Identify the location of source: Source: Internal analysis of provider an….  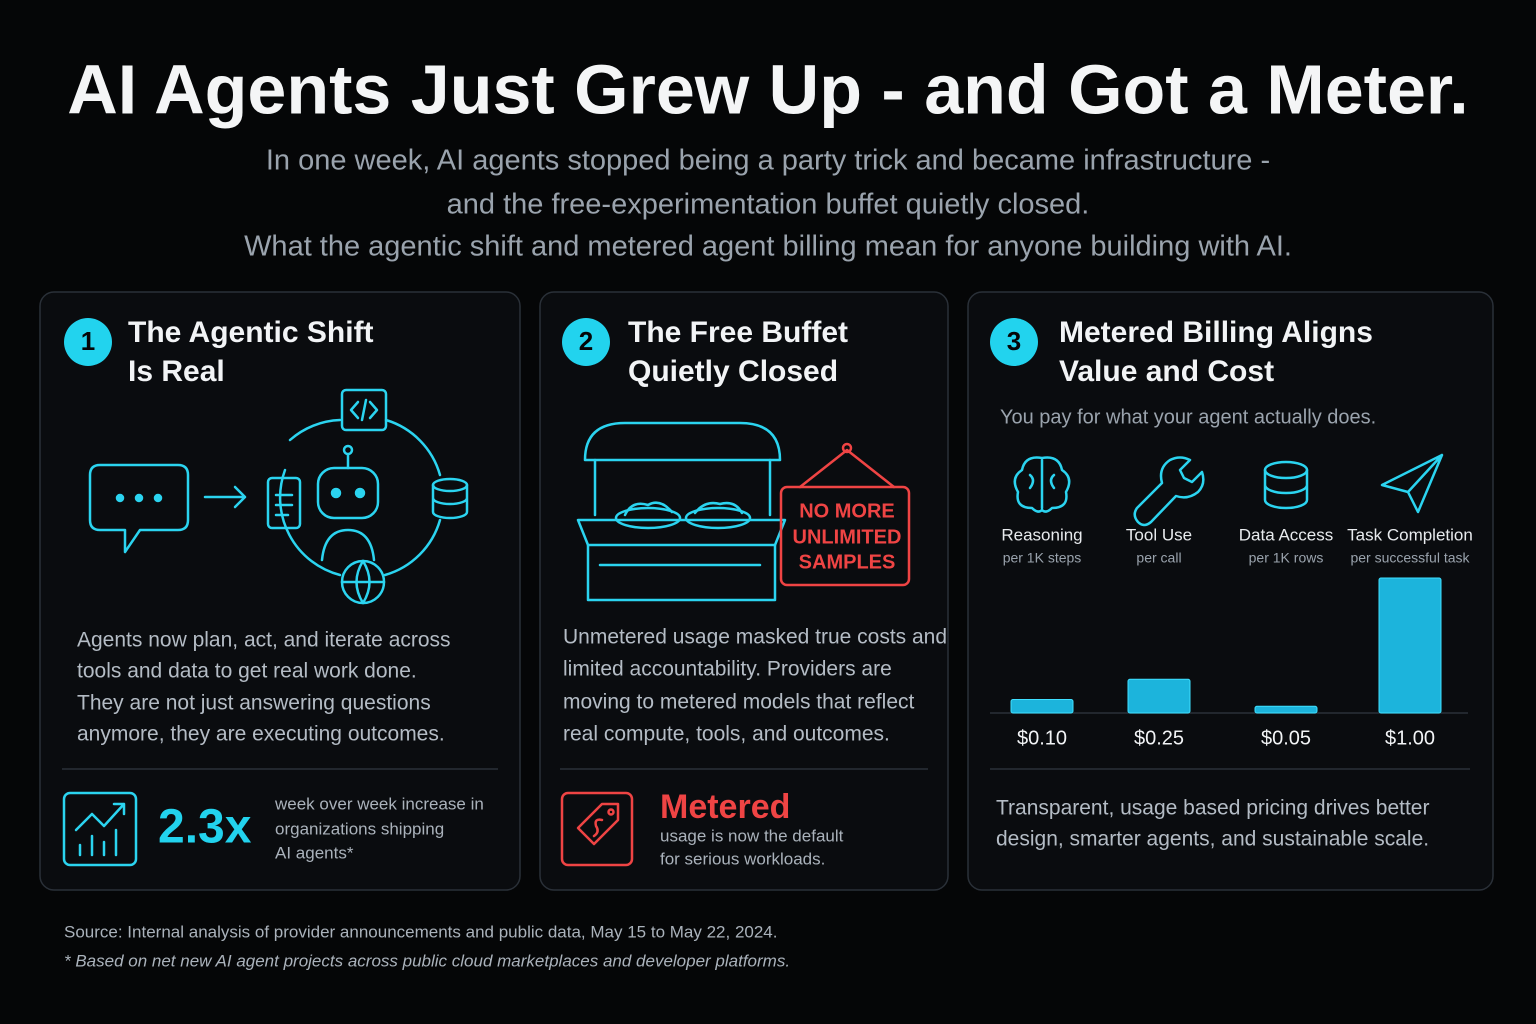
(421, 931).